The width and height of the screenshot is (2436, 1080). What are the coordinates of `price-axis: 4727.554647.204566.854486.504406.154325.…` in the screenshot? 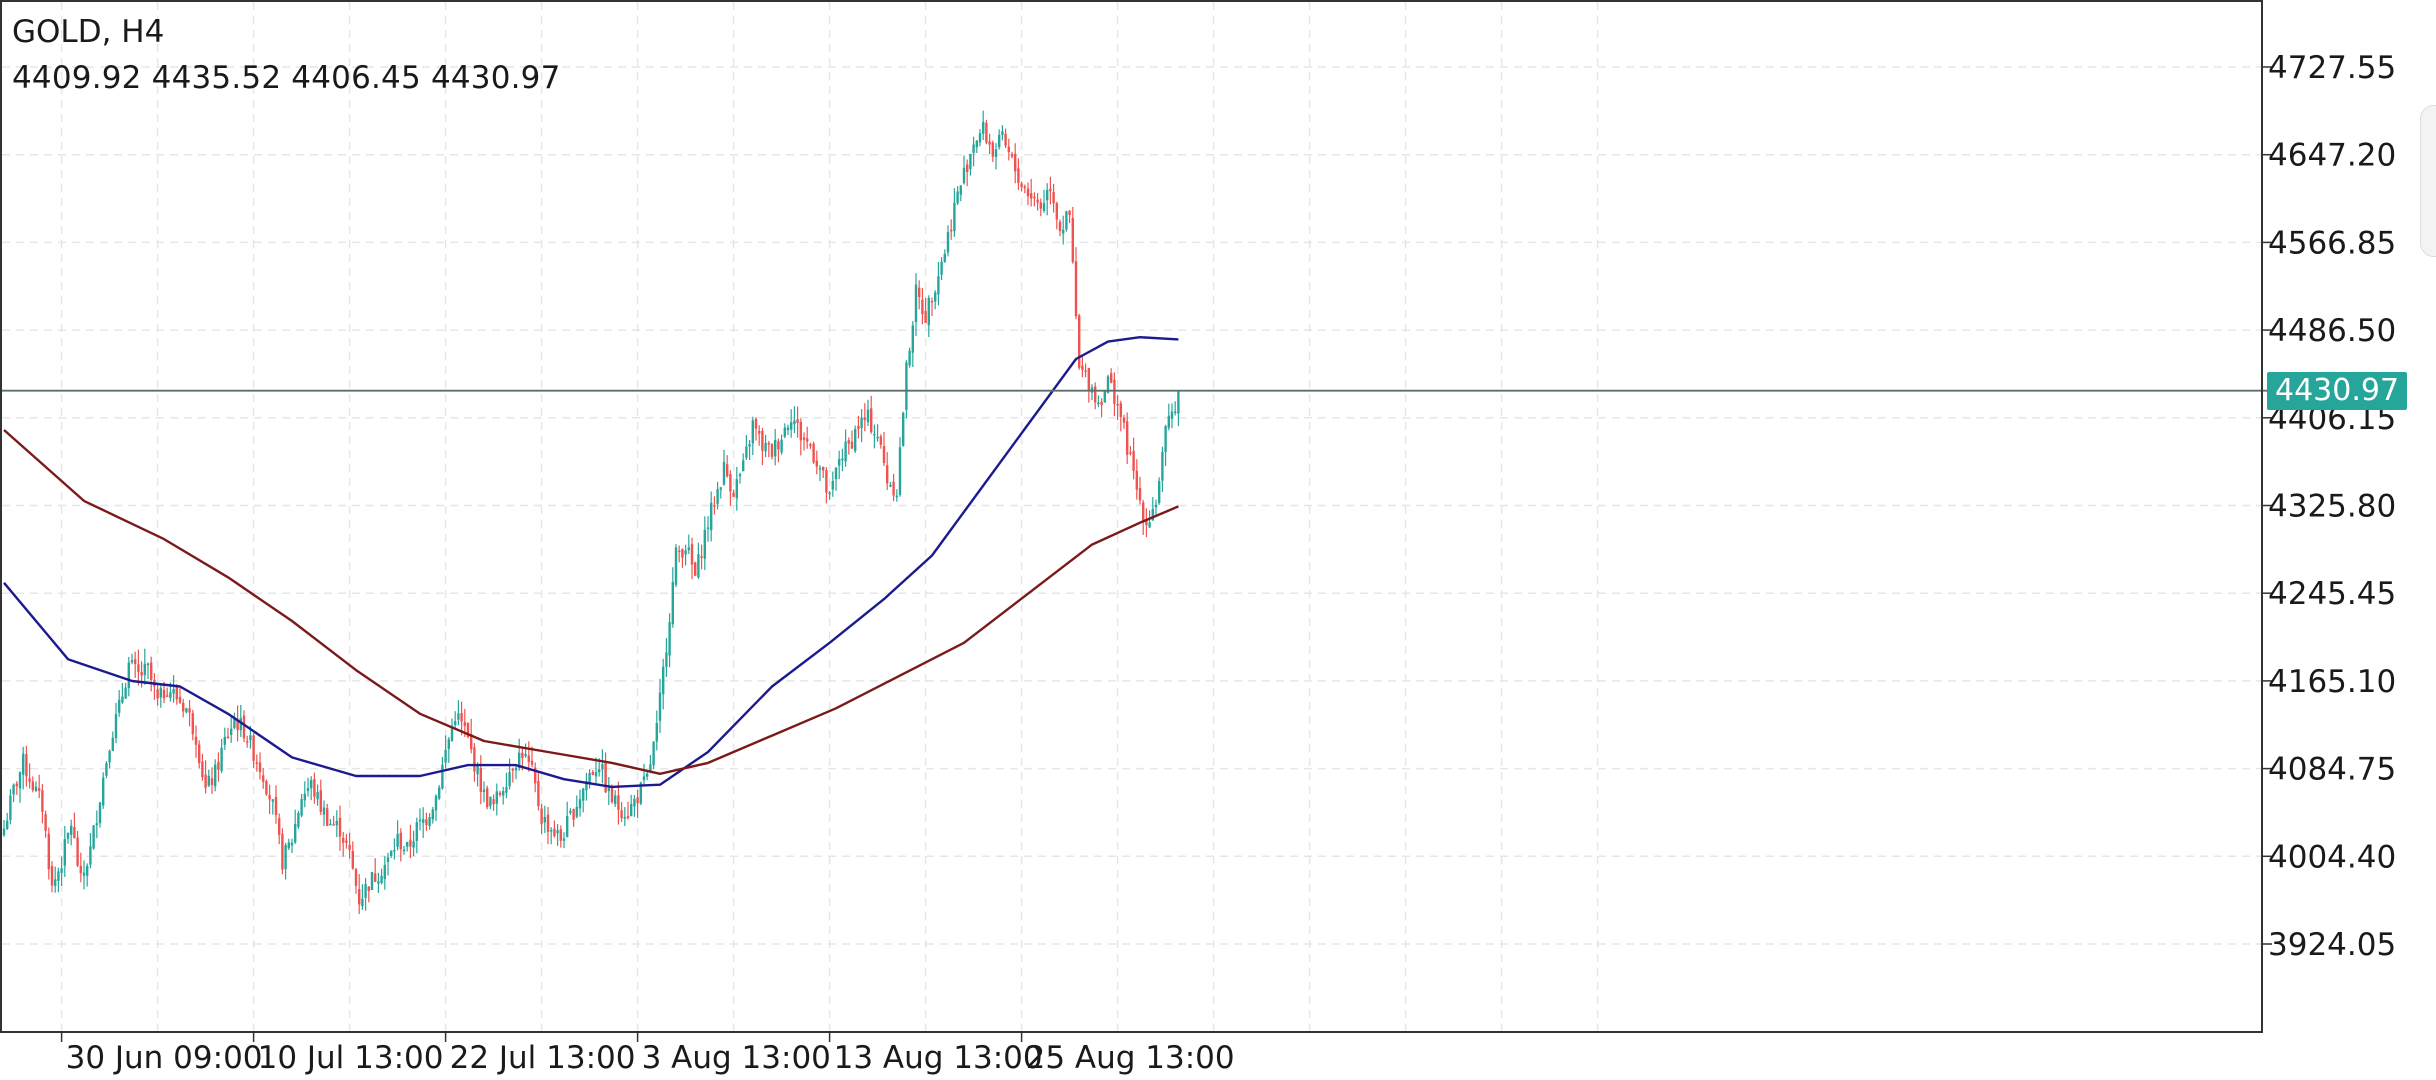 It's located at (2329, 506).